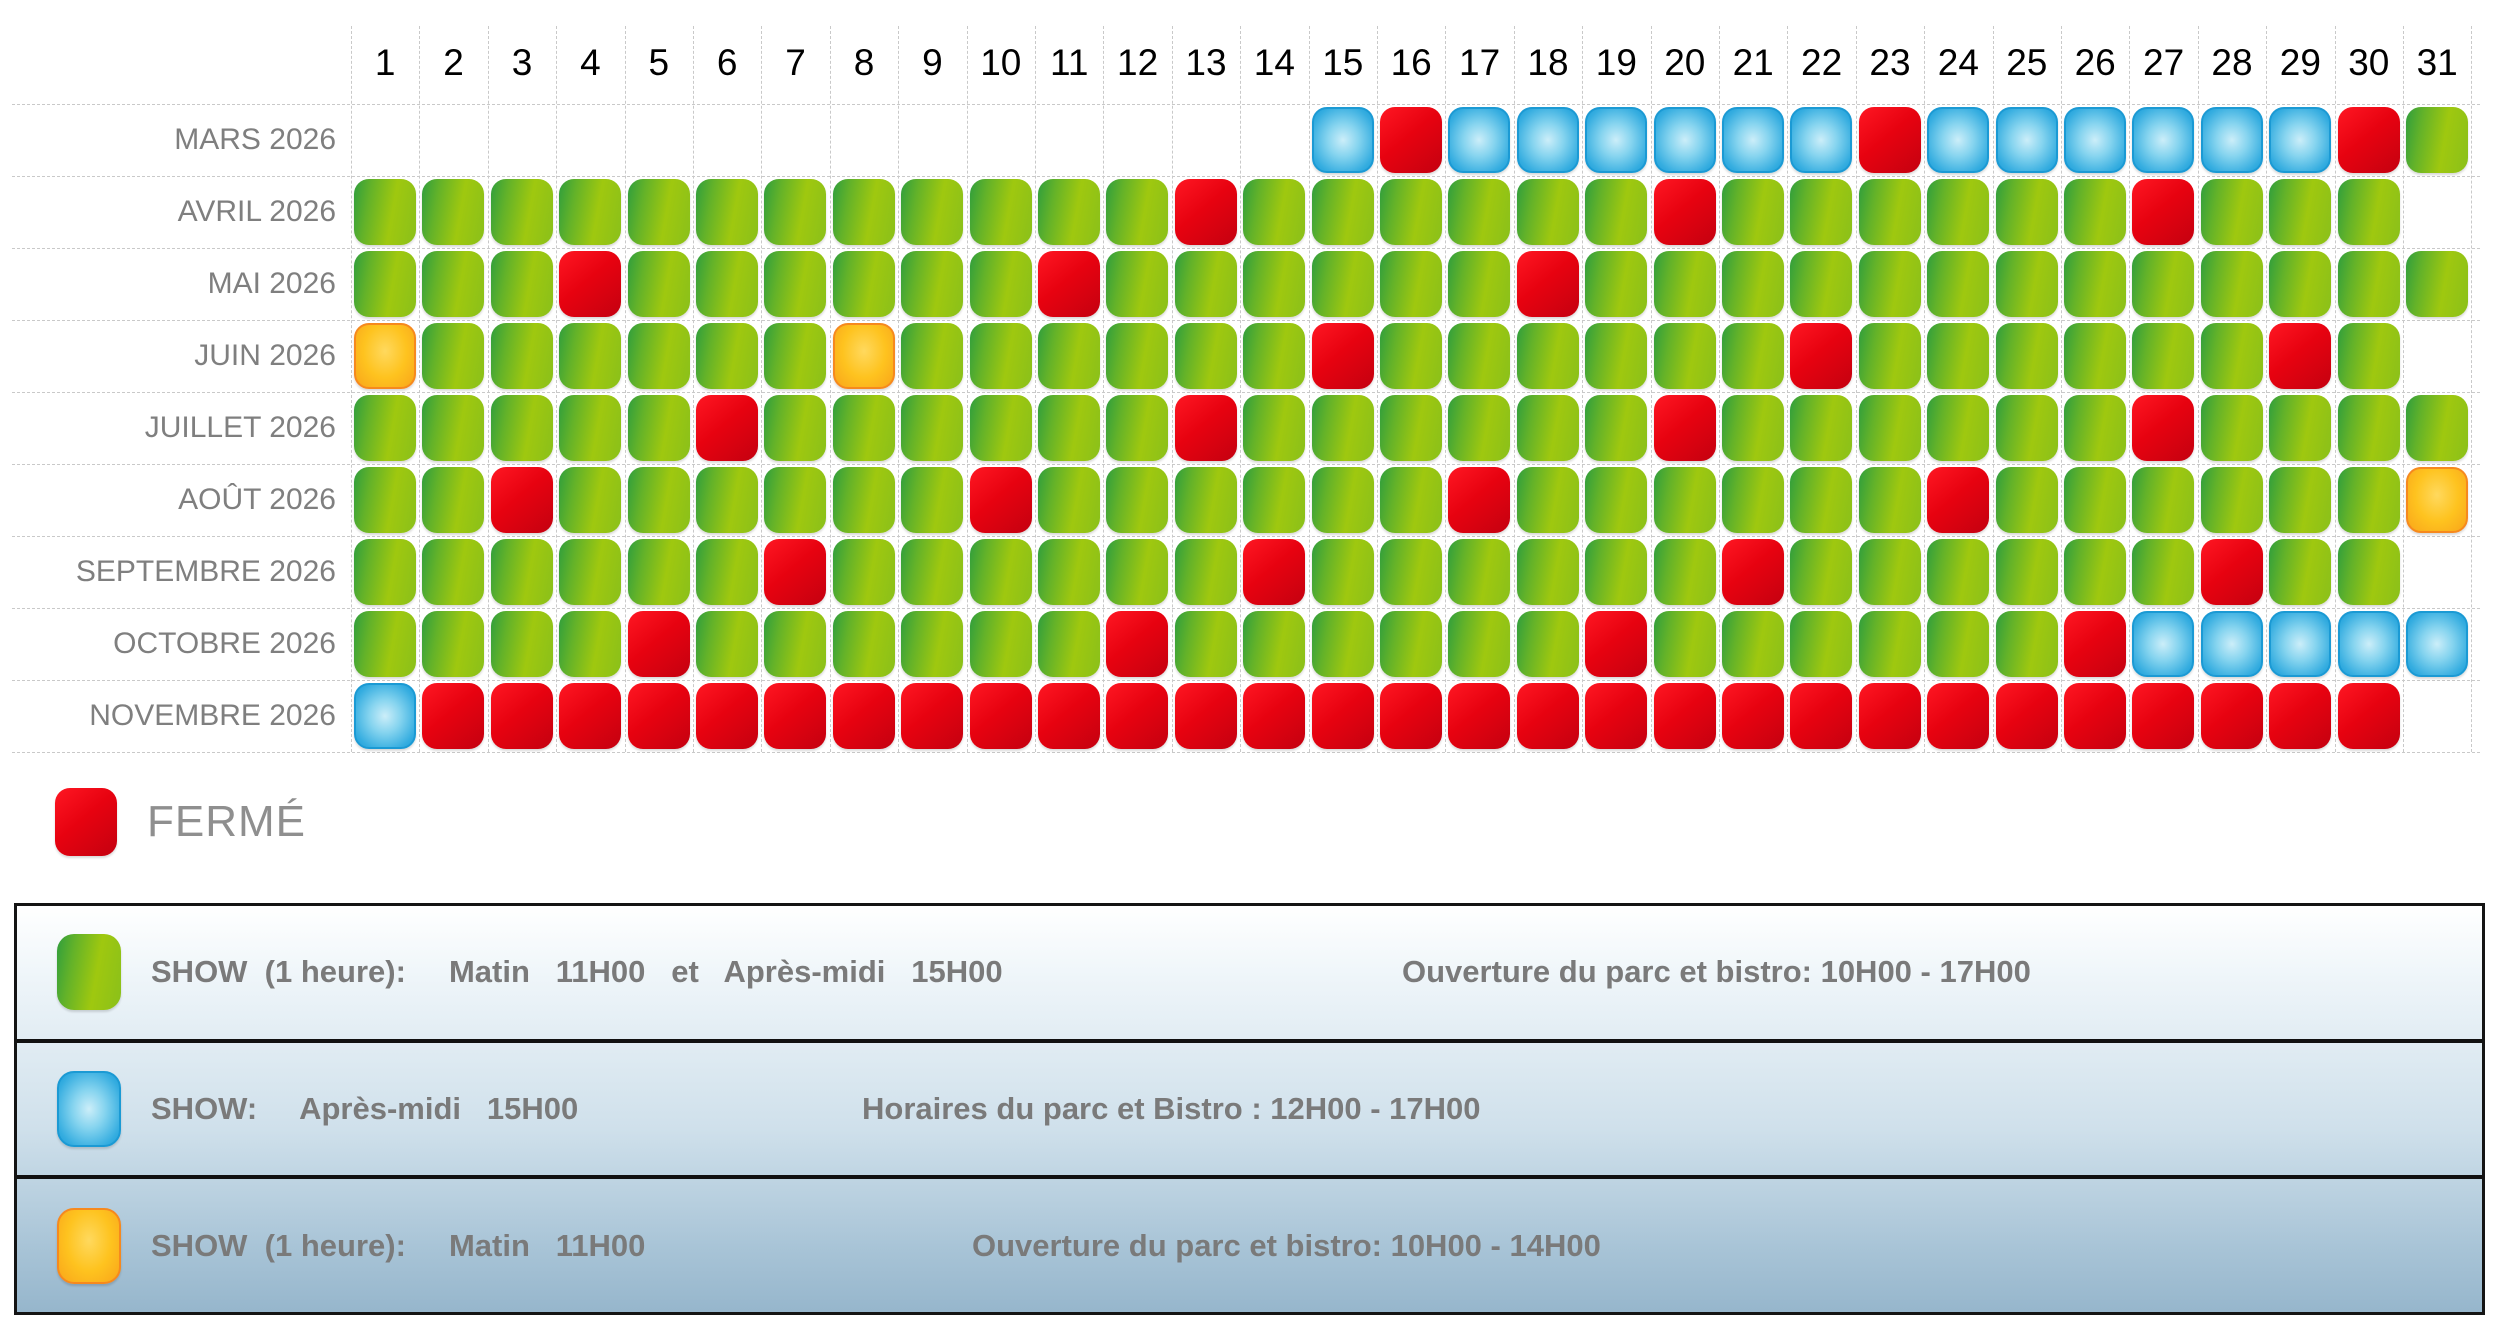 The width and height of the screenshot is (2499, 1335). Describe the element at coordinates (265, 355) in the screenshot. I see `month-label: JUIN 2026` at that location.